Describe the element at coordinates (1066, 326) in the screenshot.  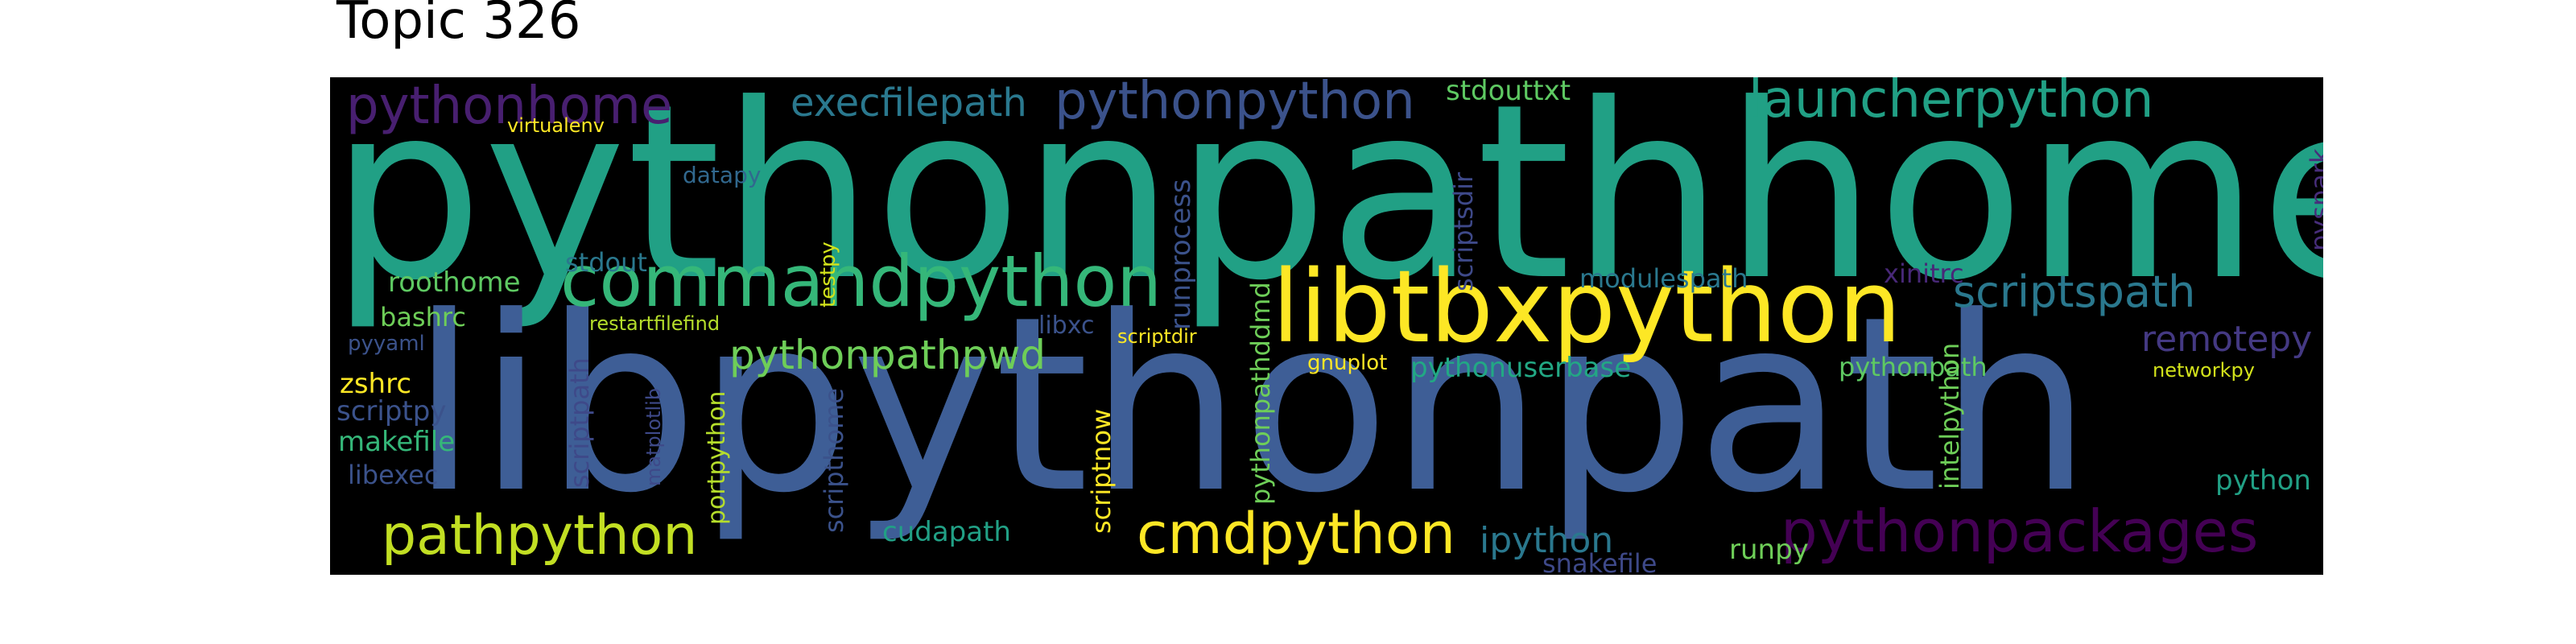
I see `cloud-word: libxc` at that location.